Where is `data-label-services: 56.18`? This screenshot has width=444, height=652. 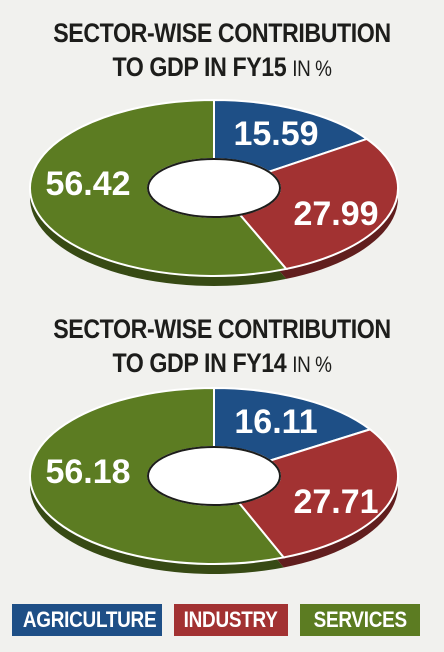 data-label-services: 56.18 is located at coordinates (87, 472).